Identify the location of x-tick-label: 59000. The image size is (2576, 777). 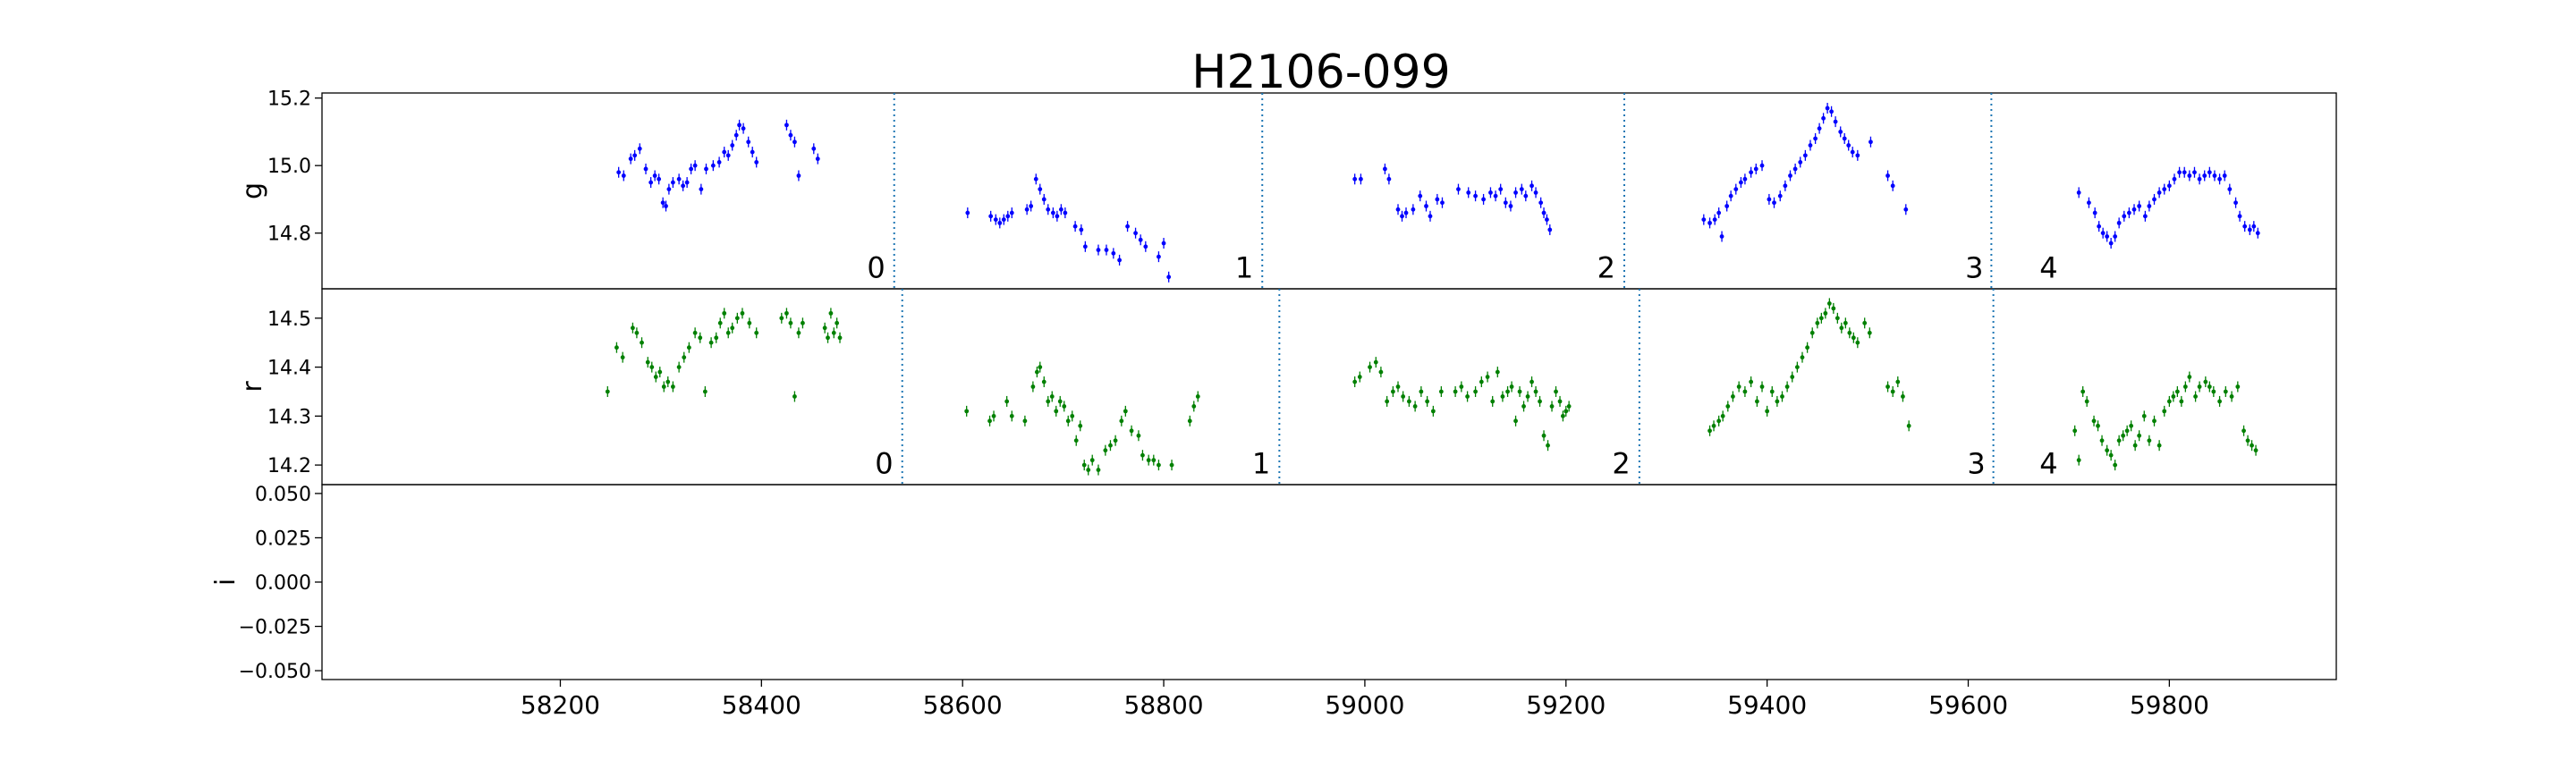
(1364, 705).